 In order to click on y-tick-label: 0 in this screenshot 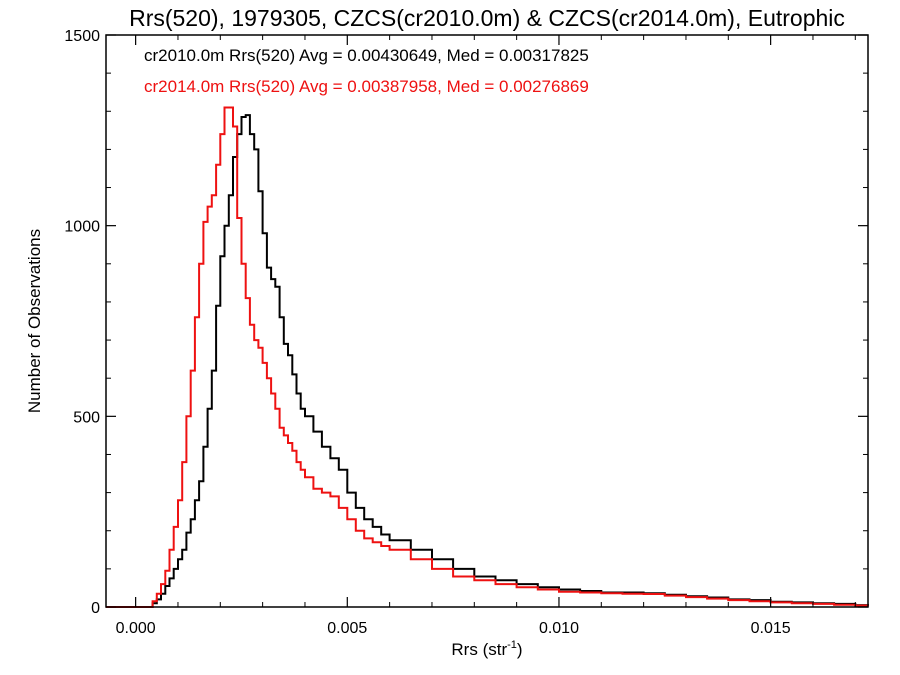, I will do `click(95, 608)`.